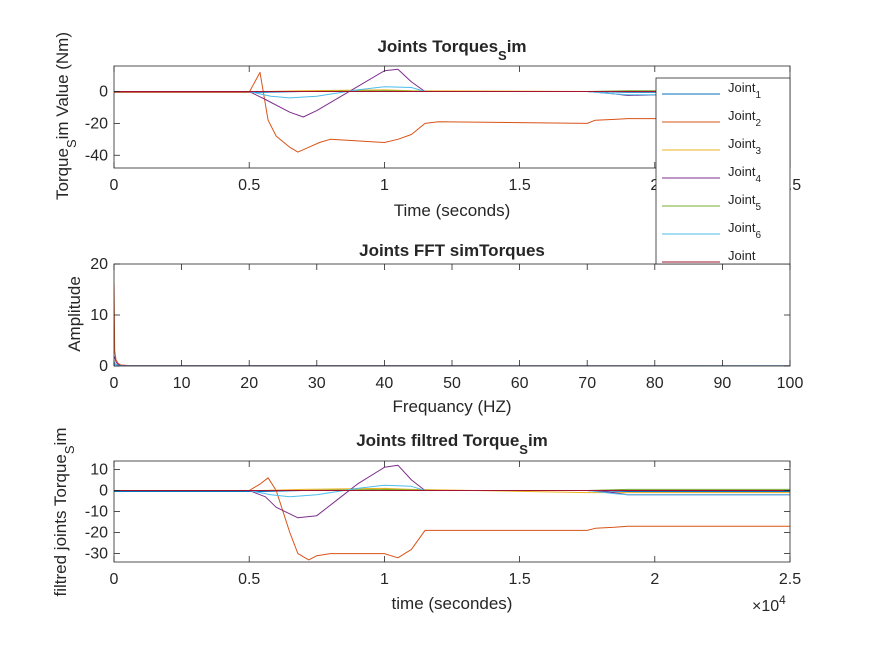 Image resolution: width=875 pixels, height=656 pixels. Describe the element at coordinates (96, 554) in the screenshot. I see `y-tick-label: -30` at that location.